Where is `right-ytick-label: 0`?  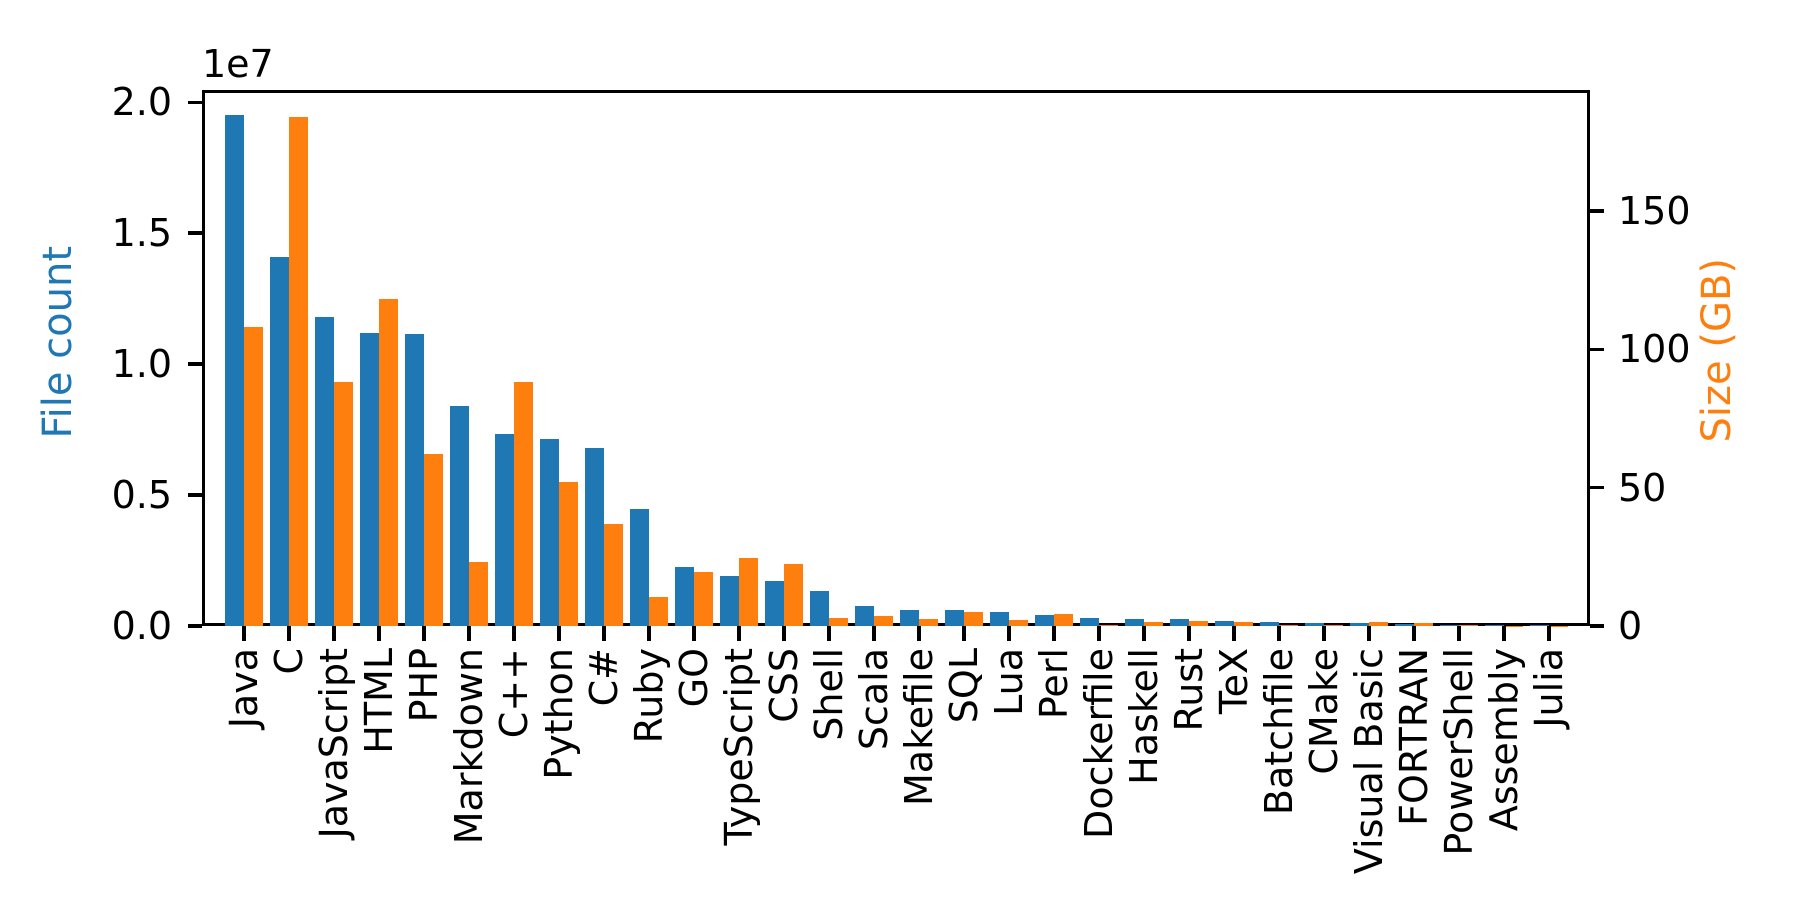 right-ytick-label: 0 is located at coordinates (1630, 626).